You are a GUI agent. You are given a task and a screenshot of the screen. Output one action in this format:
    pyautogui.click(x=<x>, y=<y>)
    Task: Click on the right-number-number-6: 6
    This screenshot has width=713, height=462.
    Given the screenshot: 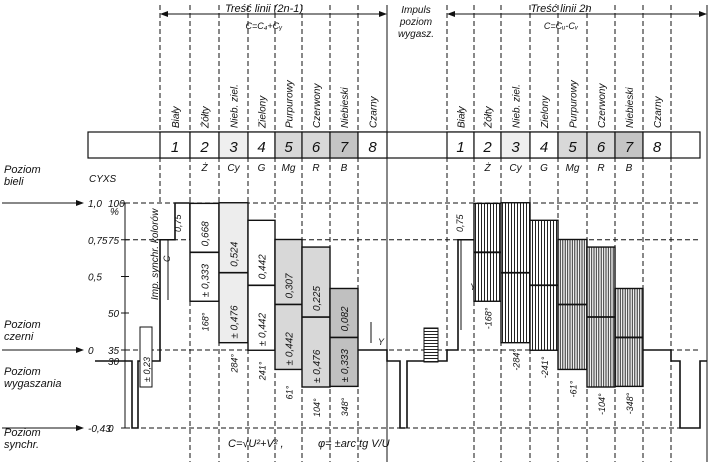 What is the action you would take?
    pyautogui.click(x=601, y=147)
    